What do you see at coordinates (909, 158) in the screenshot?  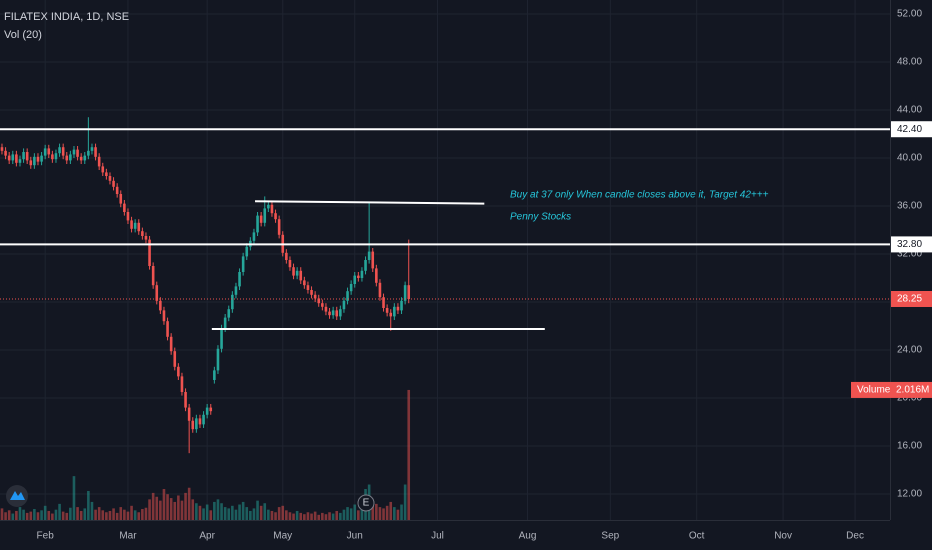 I see `y-tick-label: 40.00` at bounding box center [909, 158].